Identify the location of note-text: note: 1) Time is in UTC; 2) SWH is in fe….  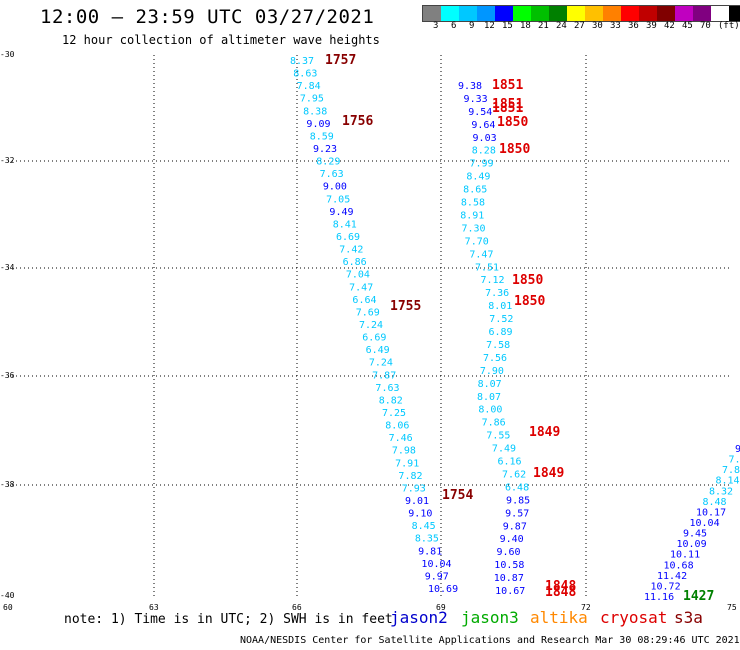
(228, 619).